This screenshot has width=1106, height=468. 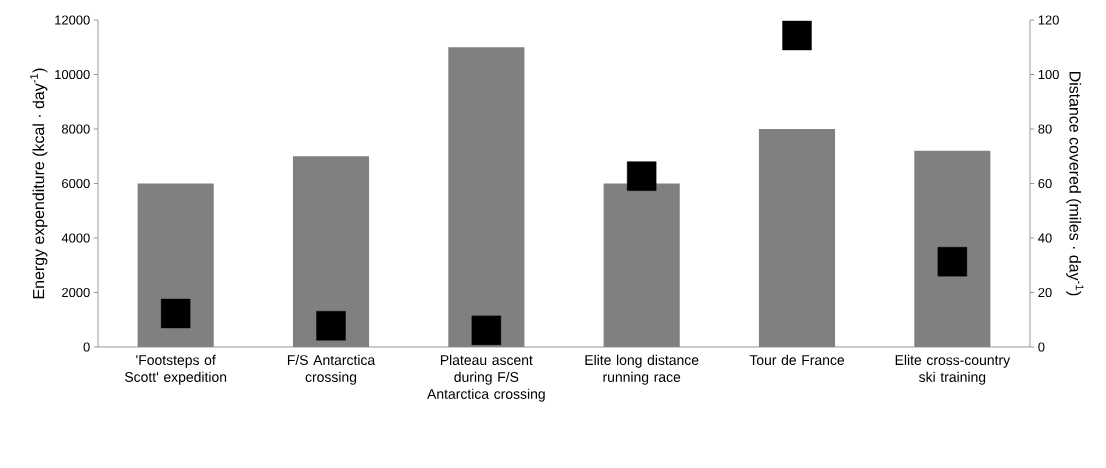 I want to click on y-tick-label: 0, so click(x=86, y=347).